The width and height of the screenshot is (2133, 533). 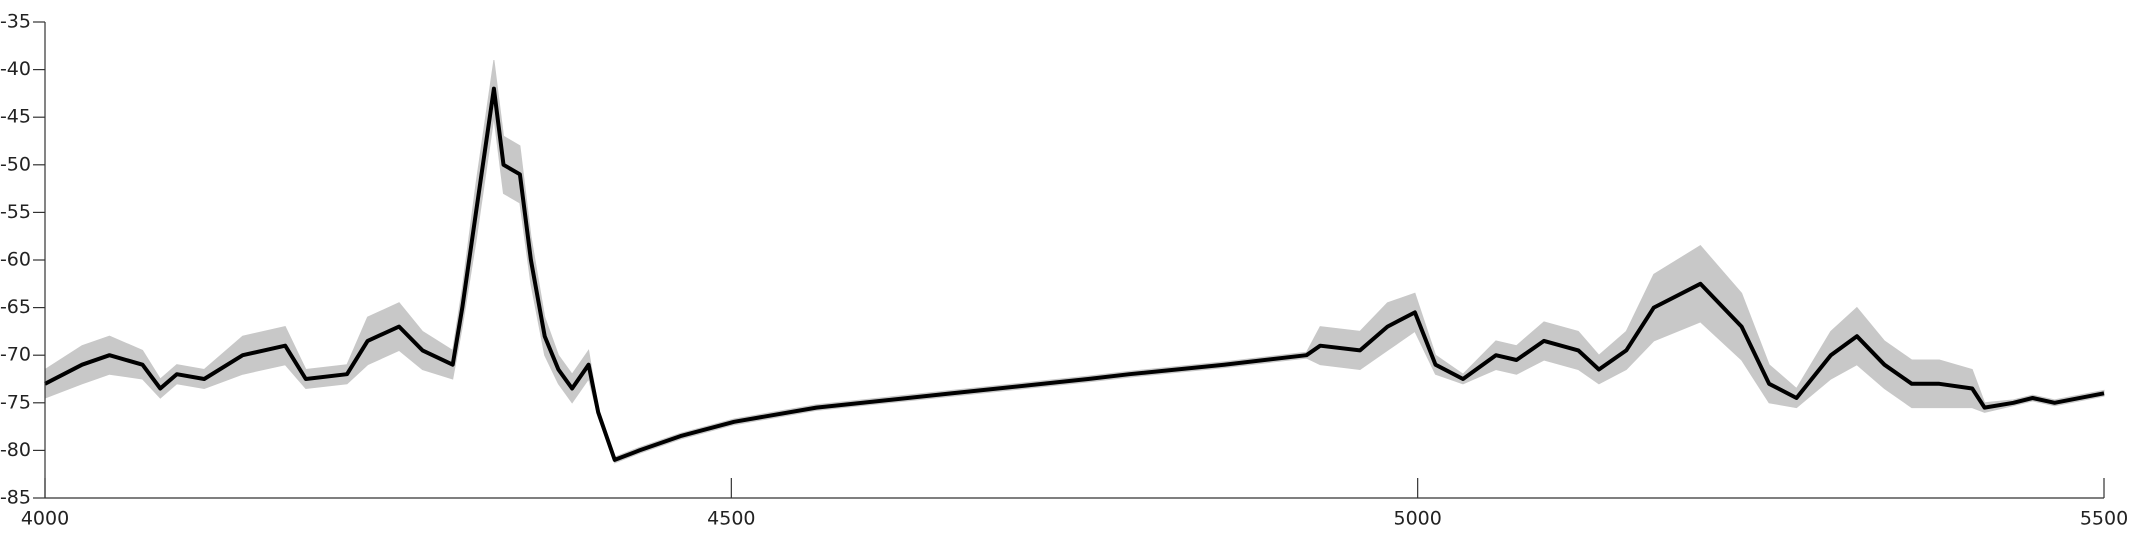 I want to click on y-tick-label: -80, so click(x=15, y=450).